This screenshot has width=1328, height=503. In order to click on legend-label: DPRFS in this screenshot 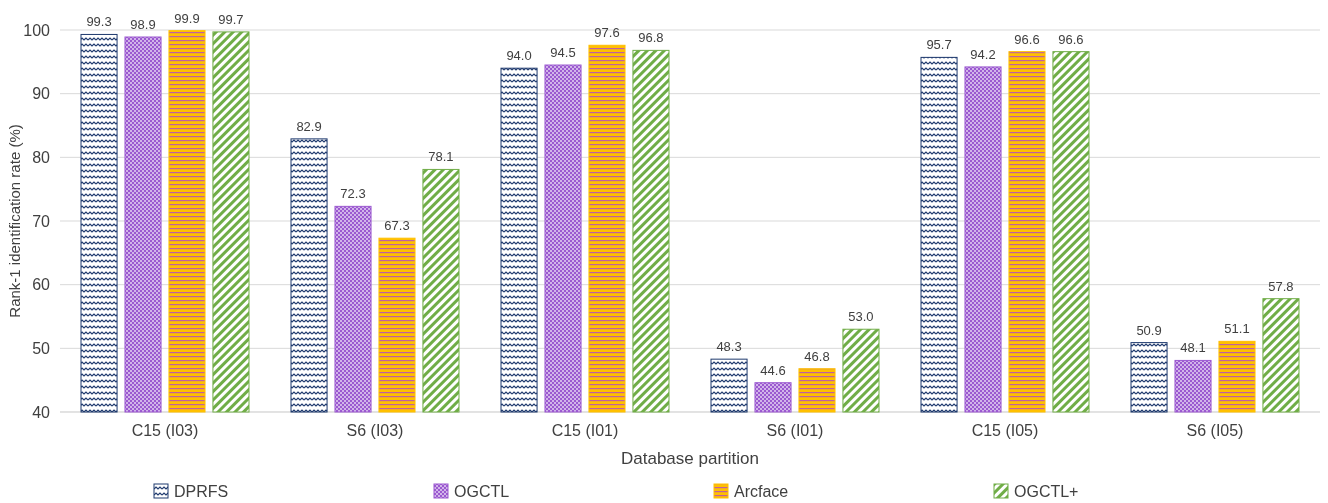, I will do `click(201, 491)`.